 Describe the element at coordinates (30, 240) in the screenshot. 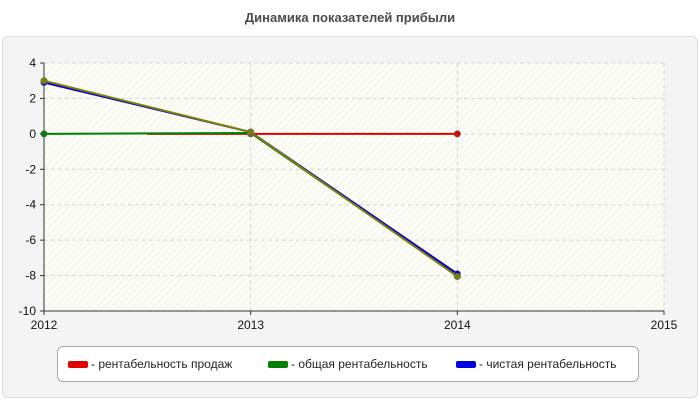

I see `y-tick-label: -6` at that location.